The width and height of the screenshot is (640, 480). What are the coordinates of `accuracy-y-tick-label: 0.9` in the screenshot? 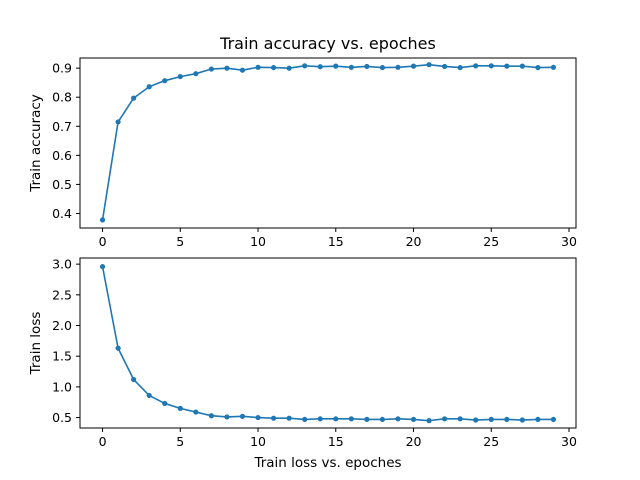 It's located at (62, 68).